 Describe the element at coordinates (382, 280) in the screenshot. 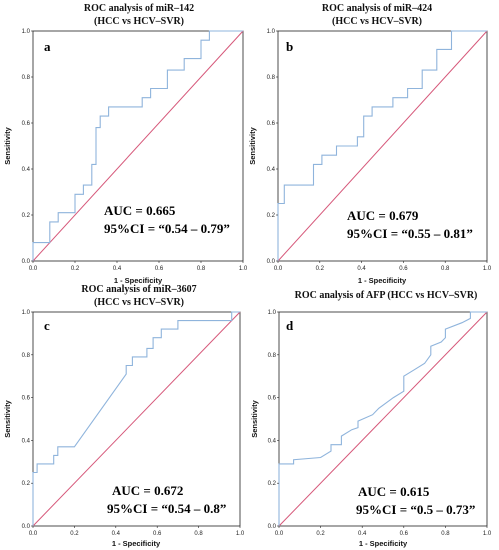

I see `panel-b-xlabel: 1 - Specificity` at that location.